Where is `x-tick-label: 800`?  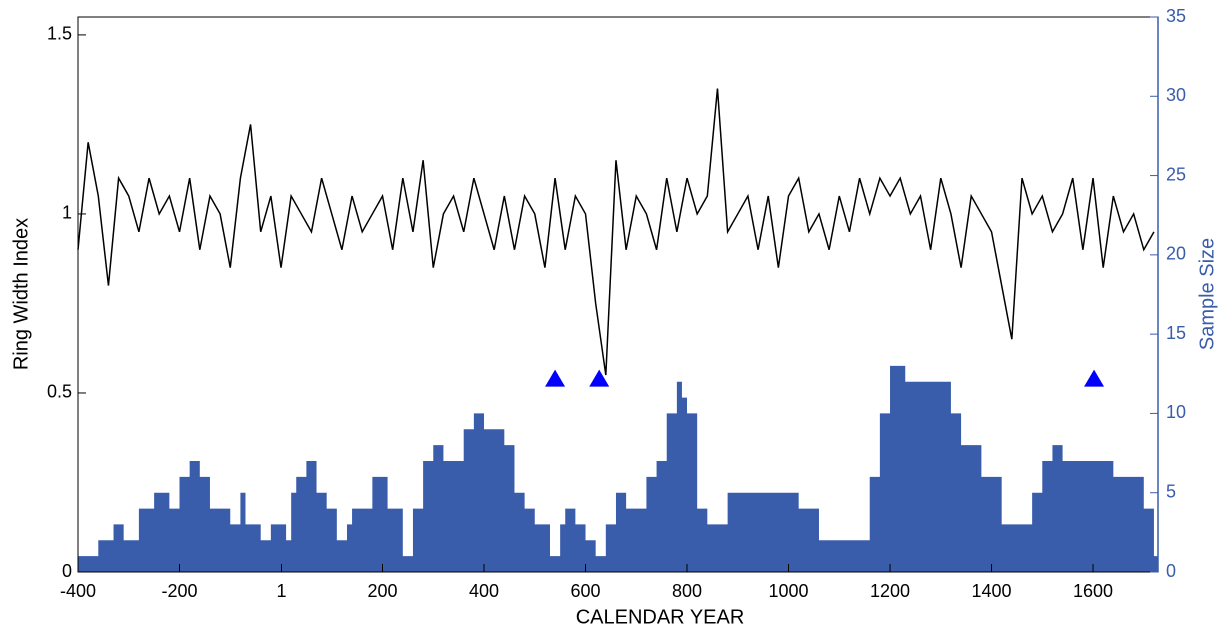 x-tick-label: 800 is located at coordinates (687, 591).